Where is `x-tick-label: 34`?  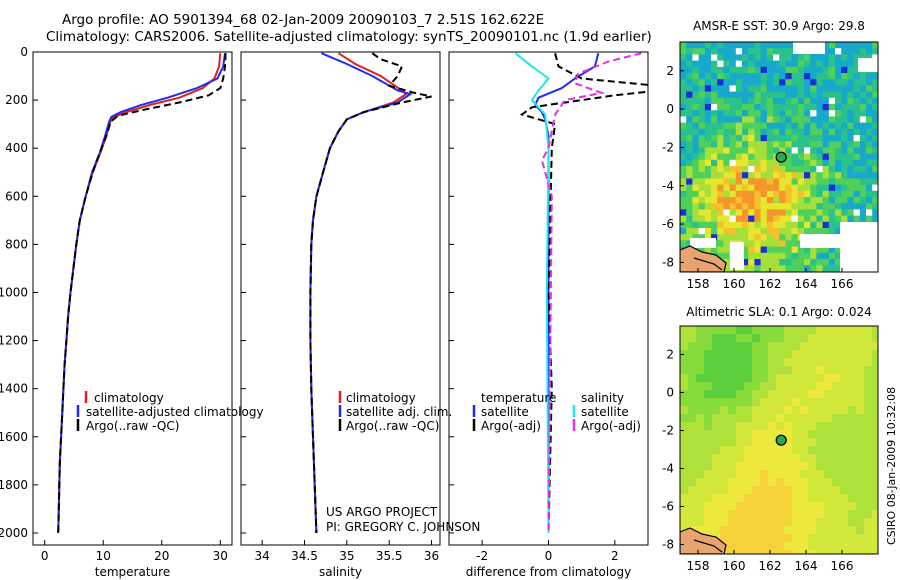 x-tick-label: 34 is located at coordinates (262, 556).